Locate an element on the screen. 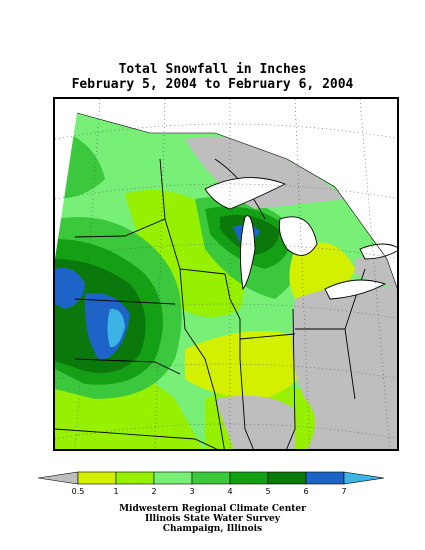 The image size is (425, 550). legend-tick-label: 5 is located at coordinates (268, 491).